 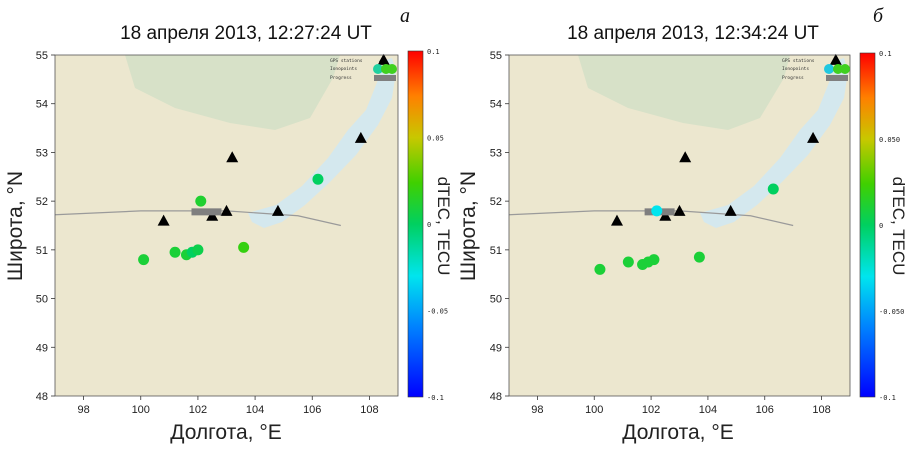 I want to click on panel-b-letter: б, so click(x=878, y=16).